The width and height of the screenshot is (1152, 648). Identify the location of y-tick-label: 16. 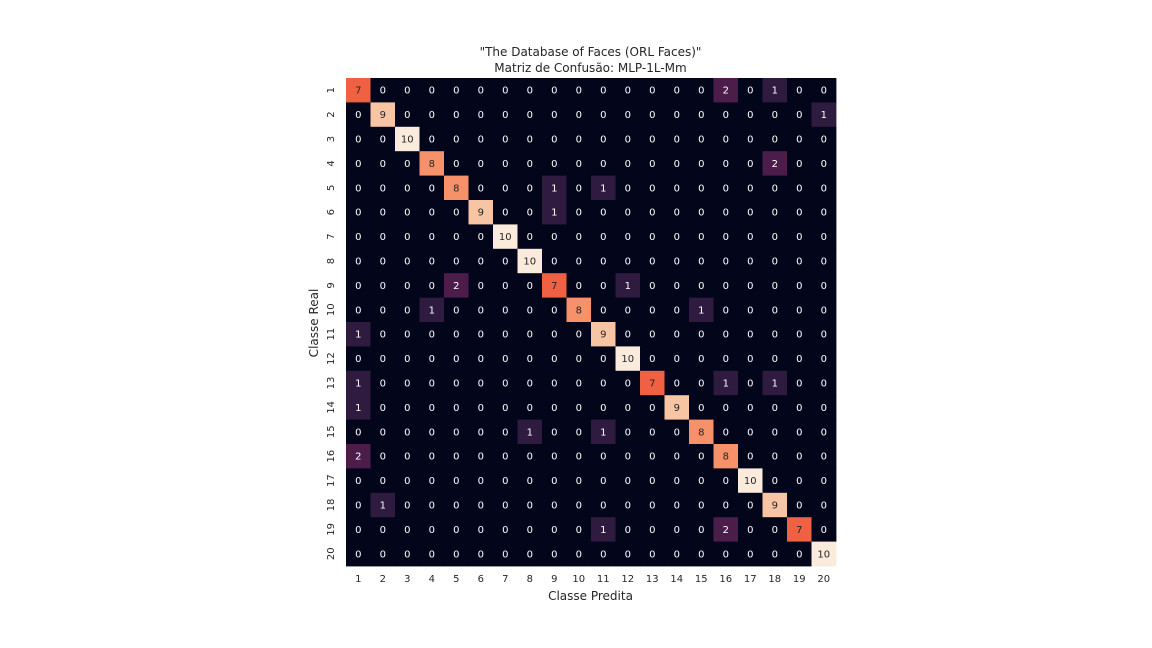
(331, 456).